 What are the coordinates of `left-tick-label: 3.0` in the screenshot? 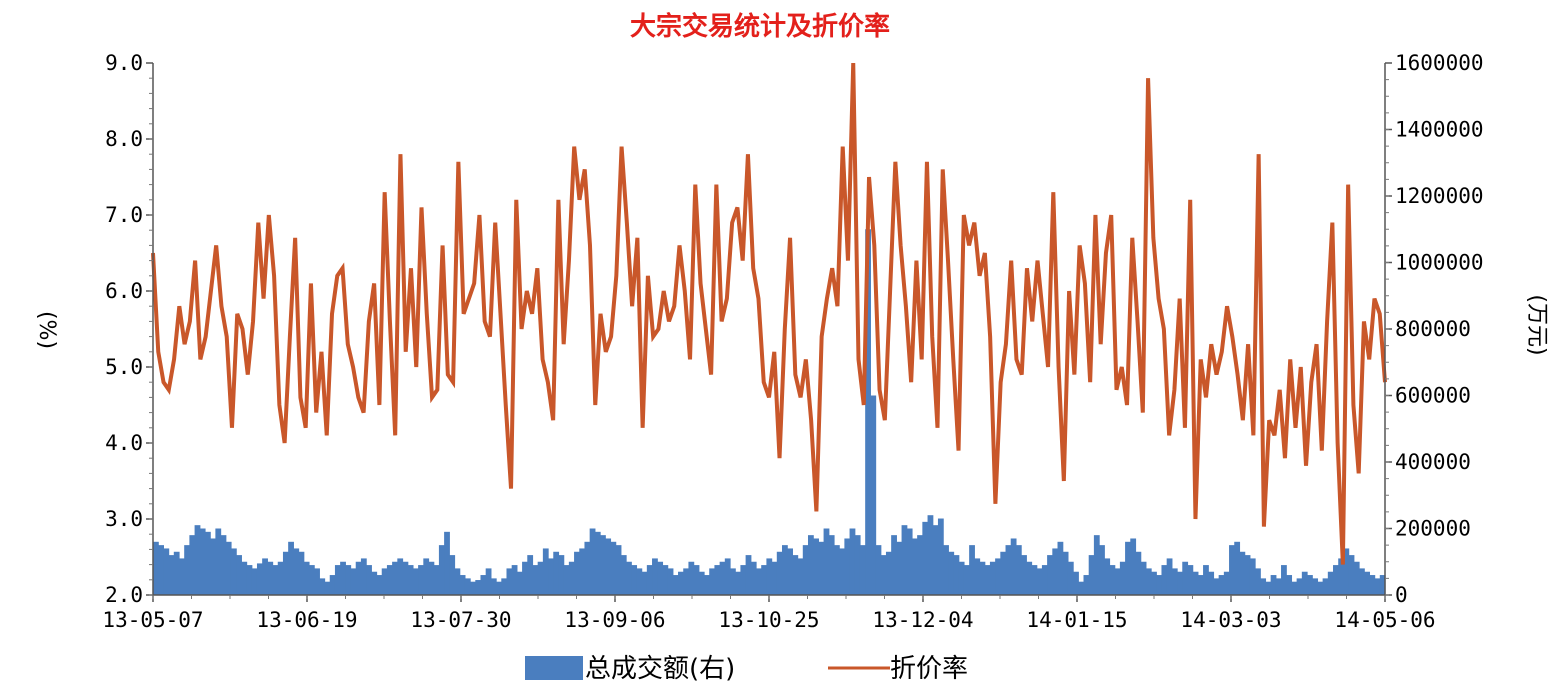 It's located at (124, 519).